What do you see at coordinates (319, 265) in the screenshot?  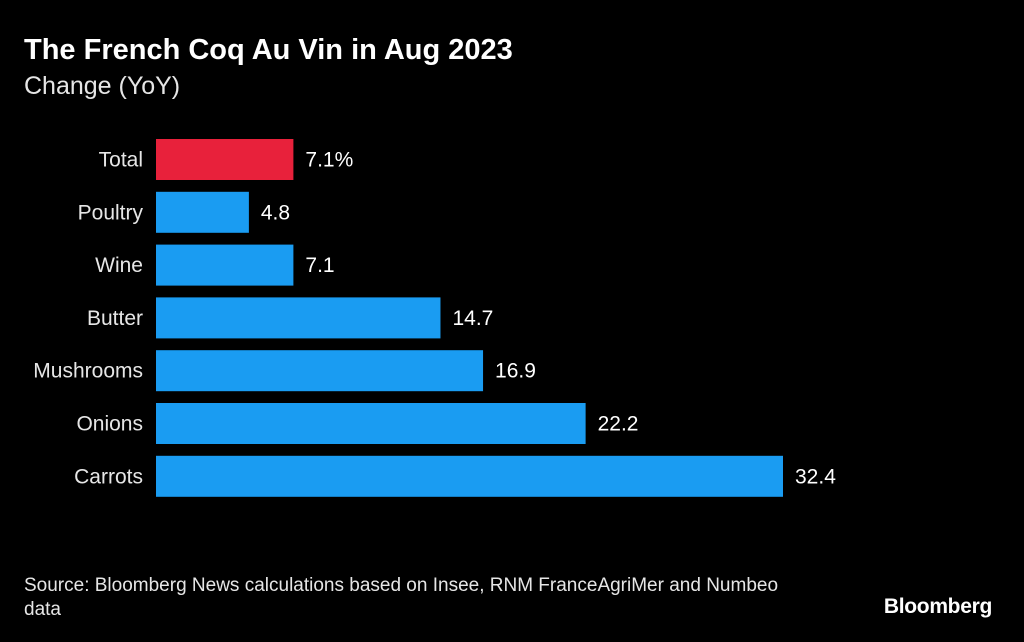 I see `value-label-wine: 7.1` at bounding box center [319, 265].